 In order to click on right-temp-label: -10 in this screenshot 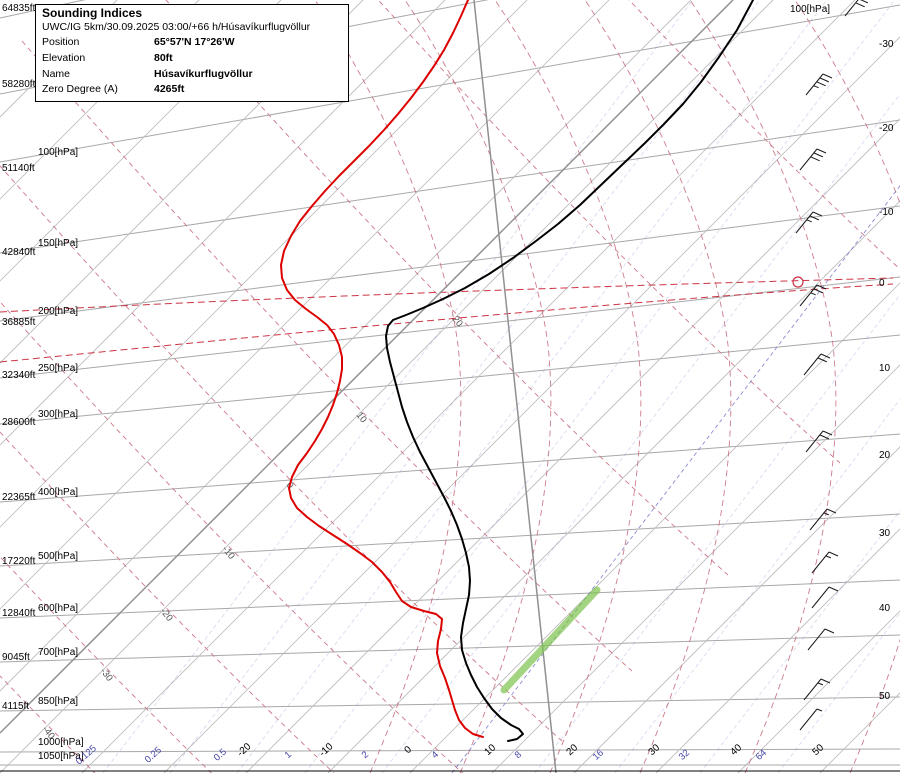, I will do `click(886, 212)`.